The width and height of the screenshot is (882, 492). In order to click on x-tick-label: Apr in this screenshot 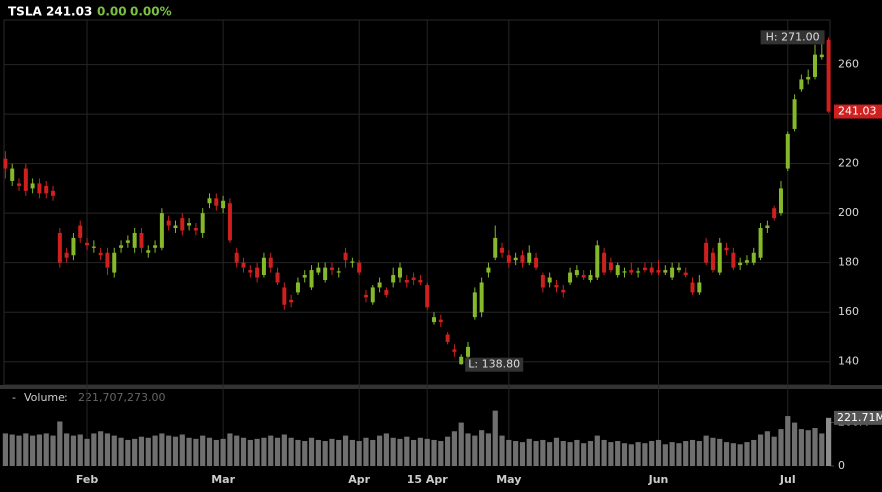, I will do `click(359, 479)`.